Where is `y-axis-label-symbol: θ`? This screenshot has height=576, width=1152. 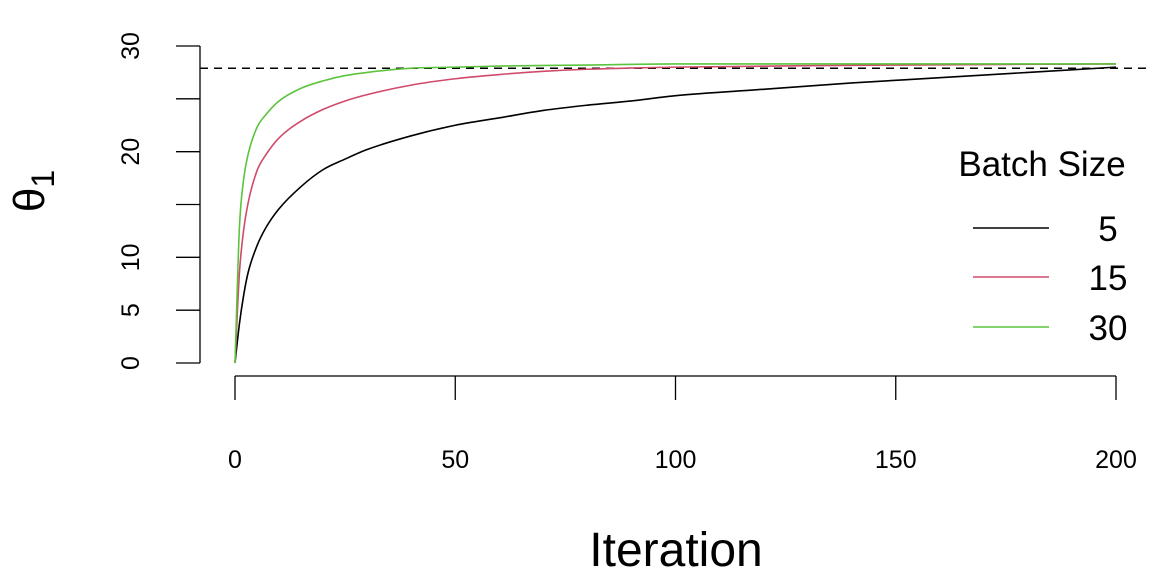 y-axis-label-symbol: θ is located at coordinates (29, 200).